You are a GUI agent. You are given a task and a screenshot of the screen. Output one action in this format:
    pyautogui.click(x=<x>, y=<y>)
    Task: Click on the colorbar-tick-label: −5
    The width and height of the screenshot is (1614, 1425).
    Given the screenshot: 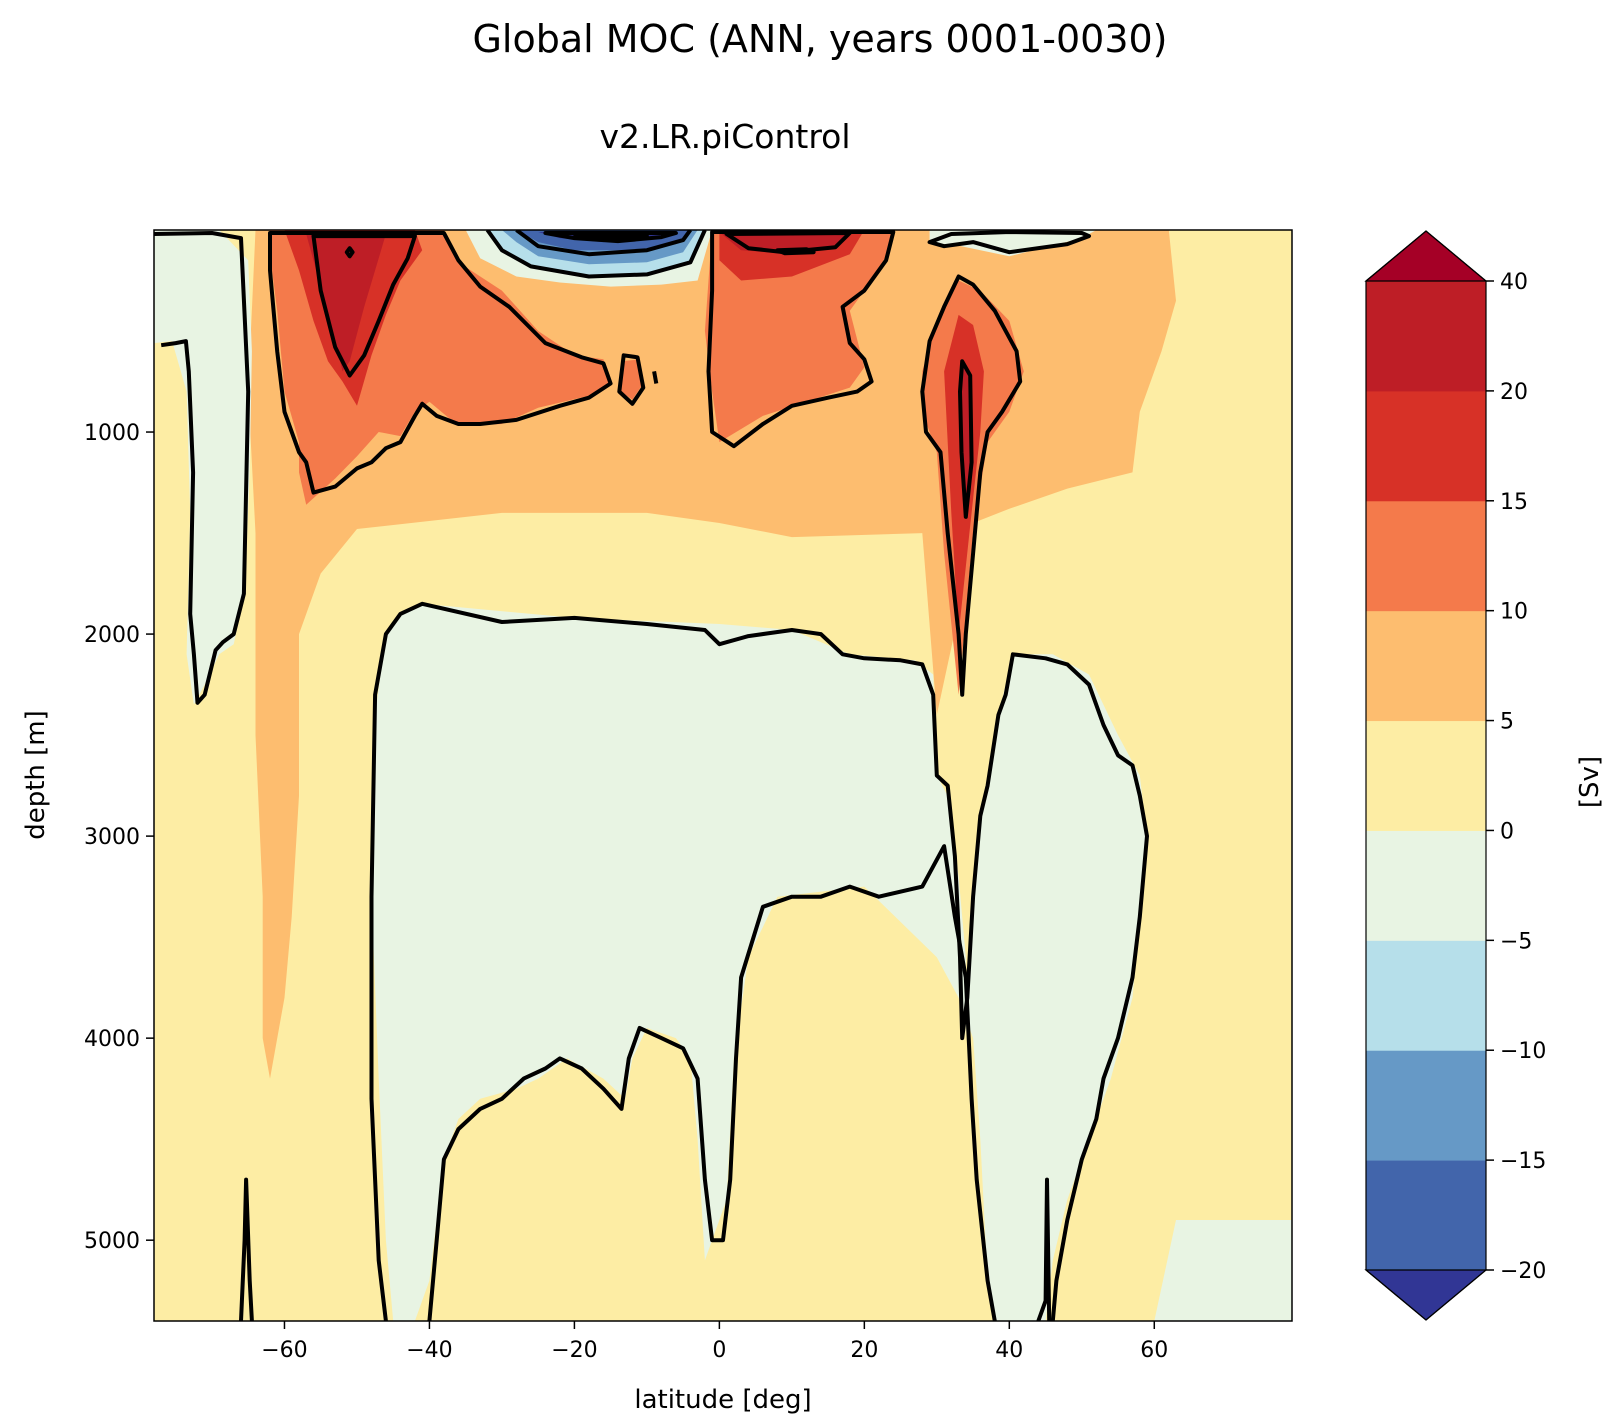 What is the action you would take?
    pyautogui.click(x=1516, y=941)
    